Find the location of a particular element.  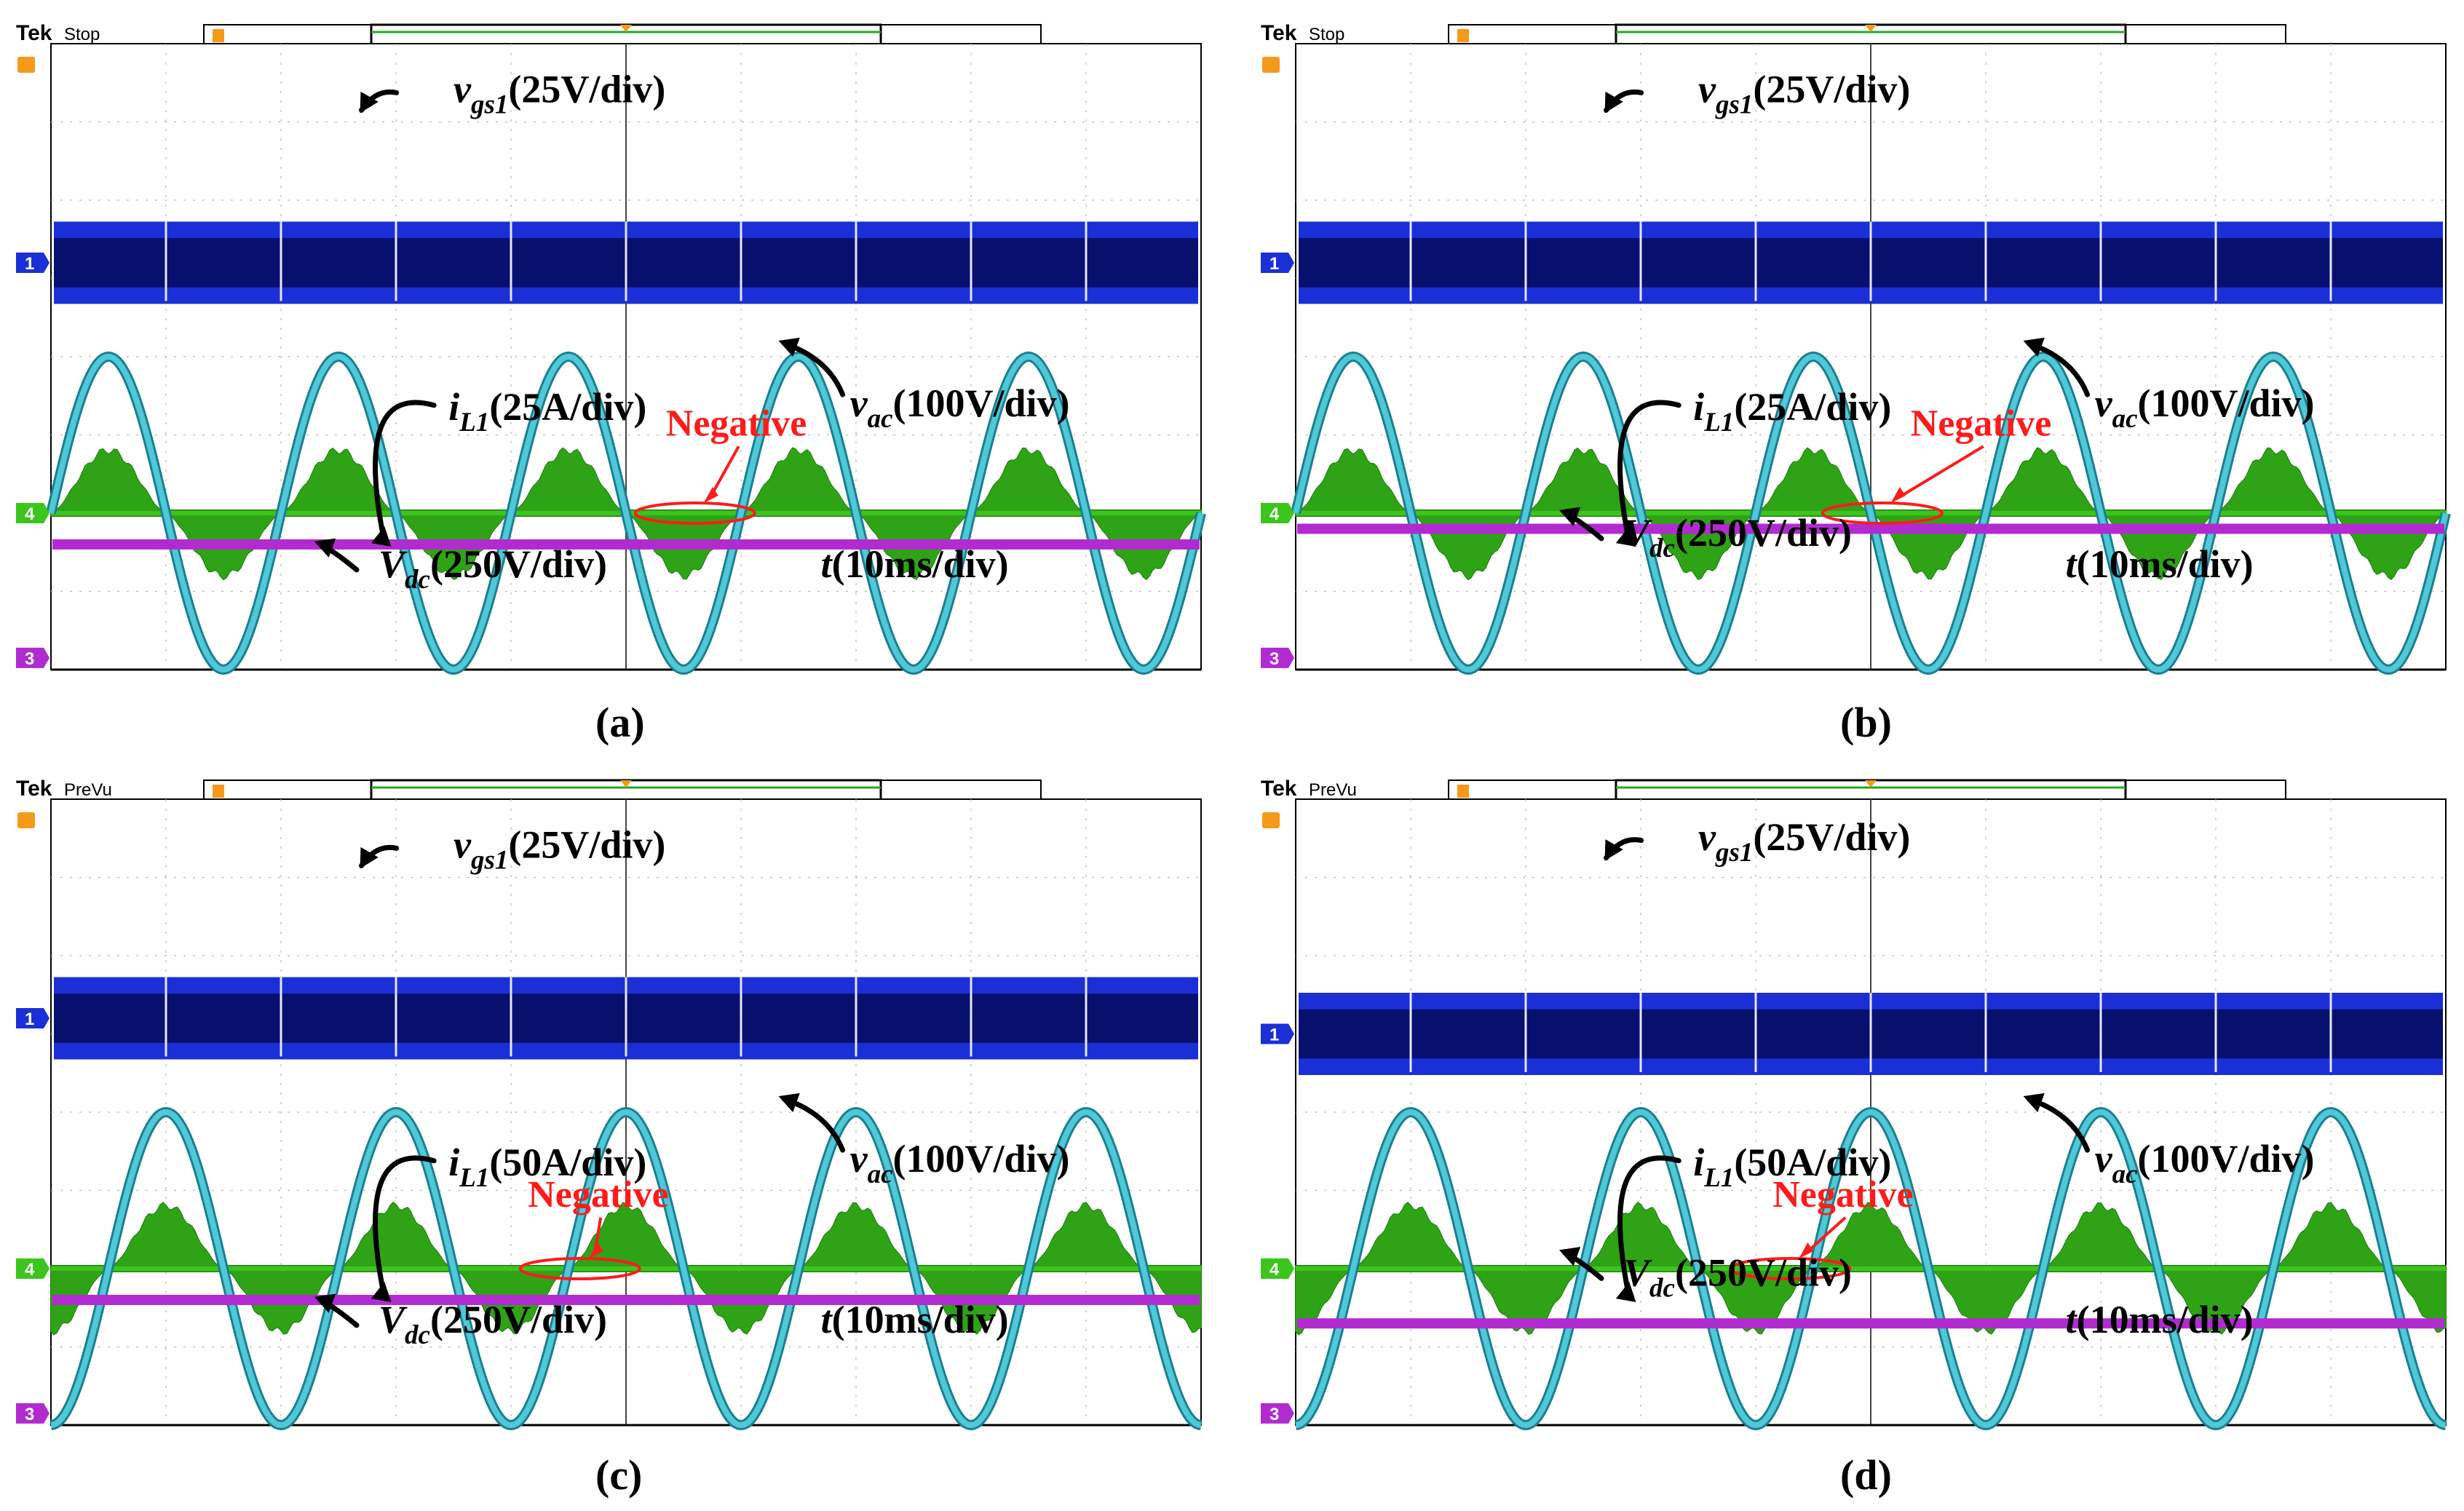

record-bar is located at coordinates (622, 35).